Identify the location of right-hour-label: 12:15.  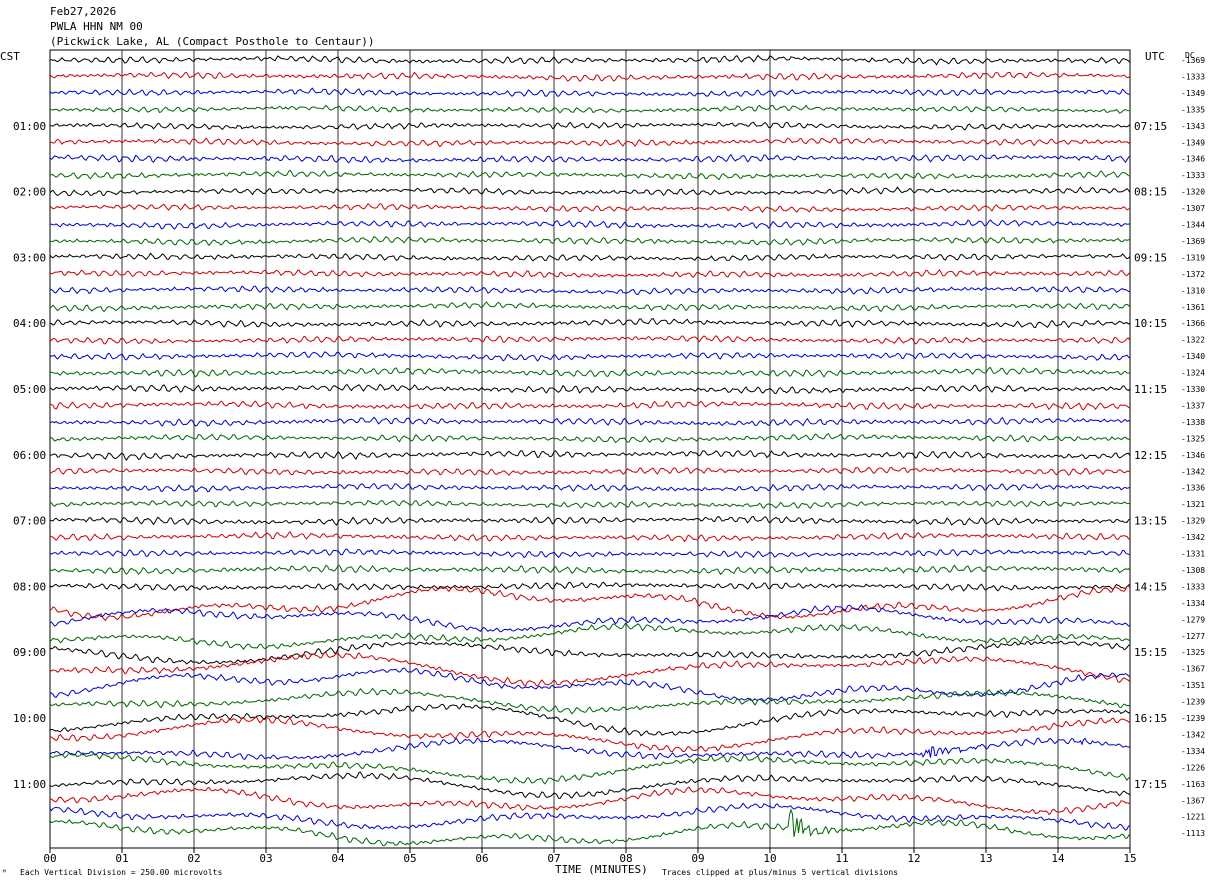
(1150, 455).